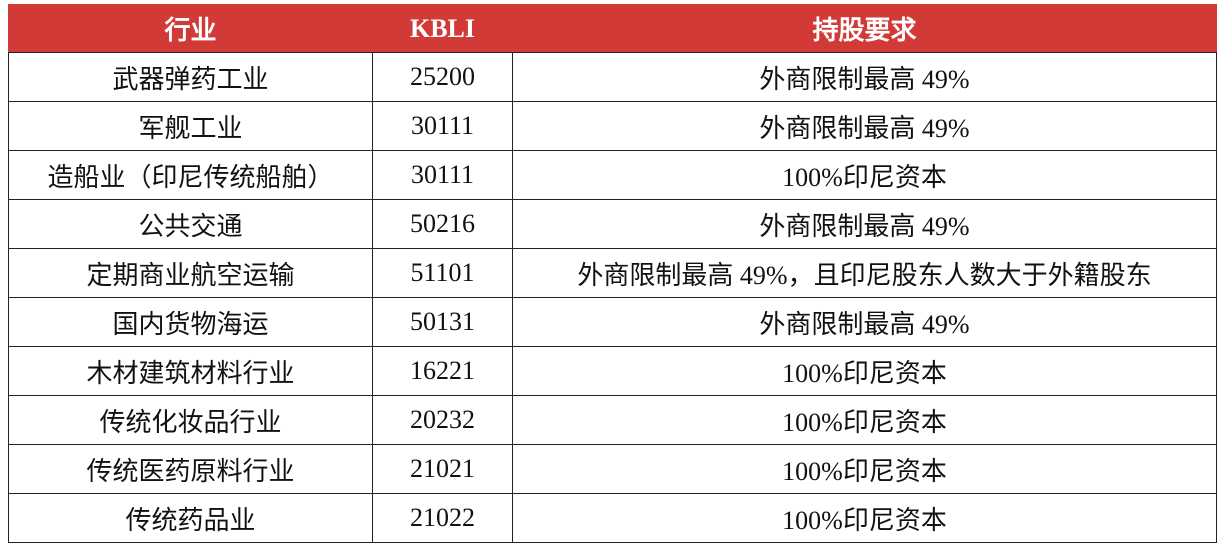 The image size is (1224, 552). What do you see at coordinates (442, 77) in the screenshot?
I see `table-cell: 25200` at bounding box center [442, 77].